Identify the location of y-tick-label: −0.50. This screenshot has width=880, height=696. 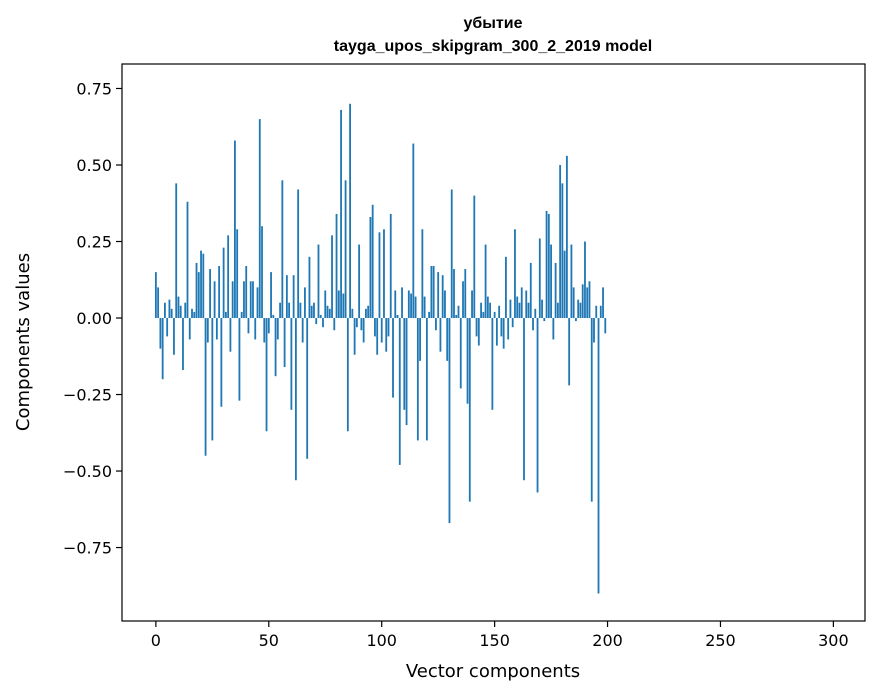
(87, 471).